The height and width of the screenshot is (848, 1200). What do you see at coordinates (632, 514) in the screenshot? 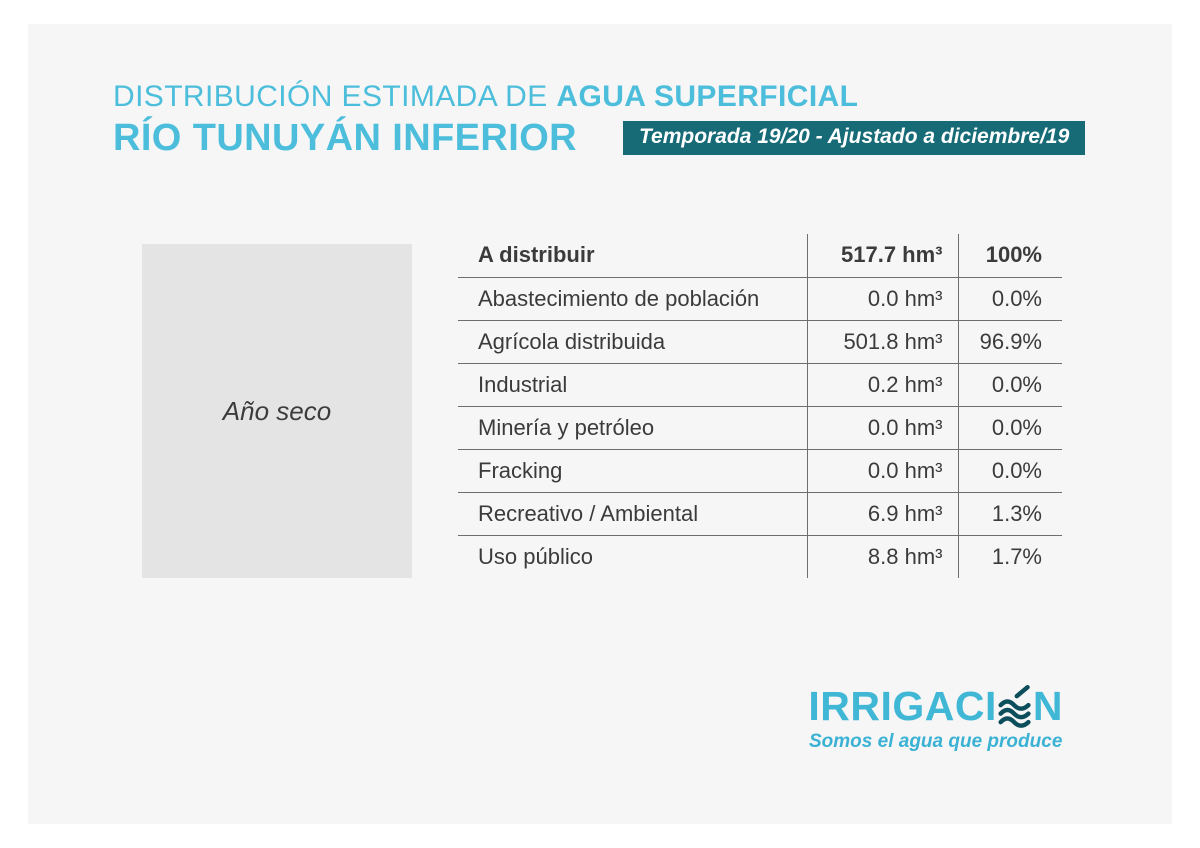
I see `row-label-cell: Recreativo / Ambiental` at bounding box center [632, 514].